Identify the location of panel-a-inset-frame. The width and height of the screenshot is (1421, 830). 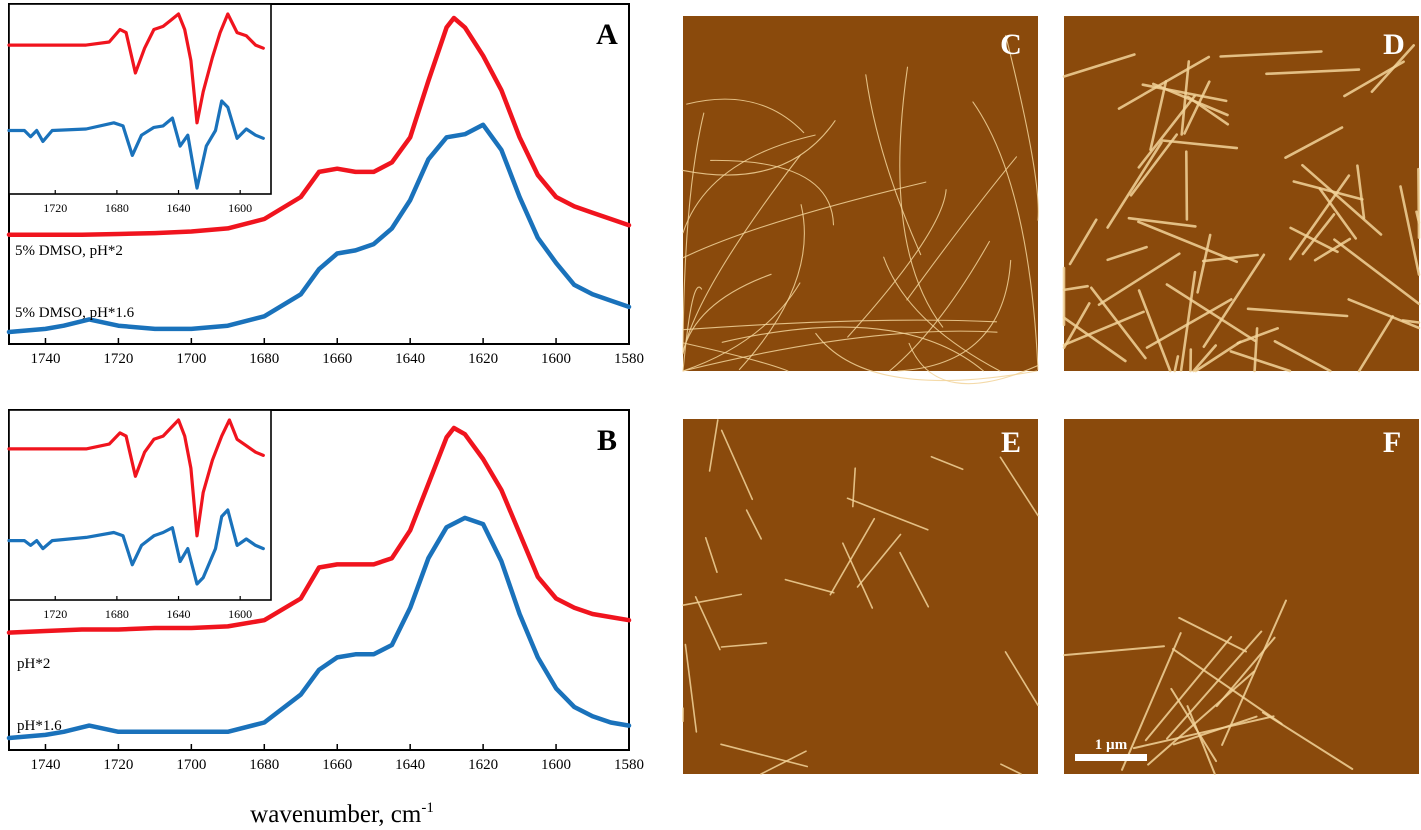
(140, 99).